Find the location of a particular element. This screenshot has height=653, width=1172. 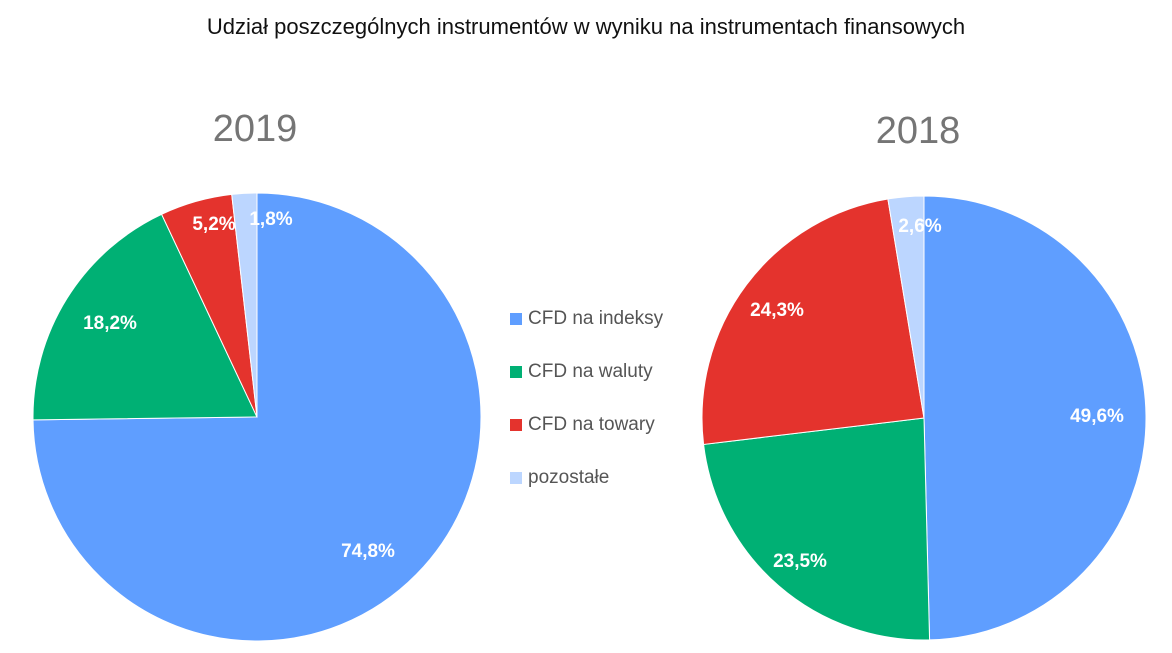

pie-label-2019-towary: 5,2% is located at coordinates (213, 224).